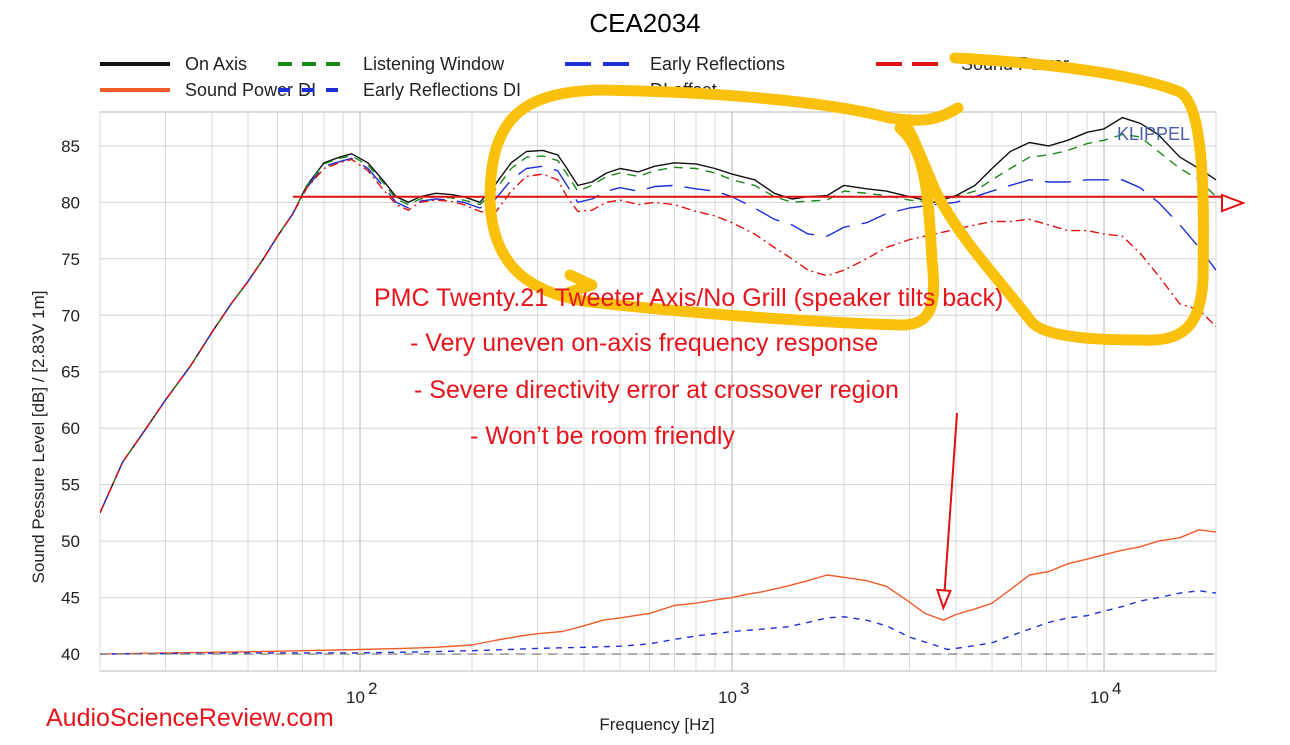  Describe the element at coordinates (943, 599) in the screenshot. I see `crossover-arrow-head` at that location.